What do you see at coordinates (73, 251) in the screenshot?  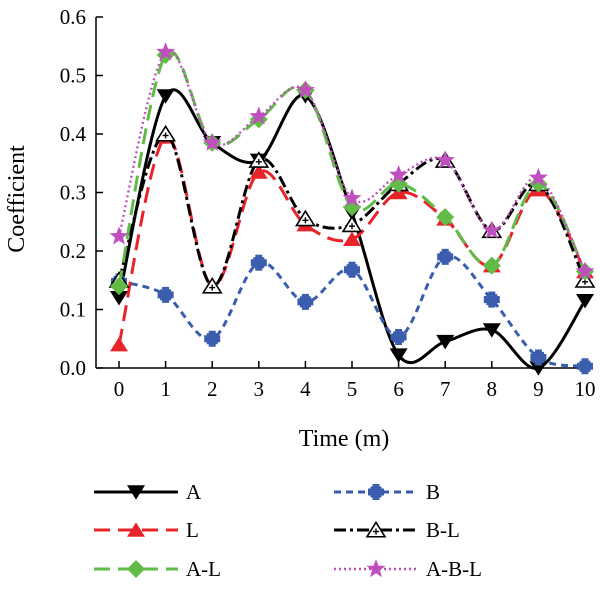 I see `y-tick-label: 0.2` at bounding box center [73, 251].